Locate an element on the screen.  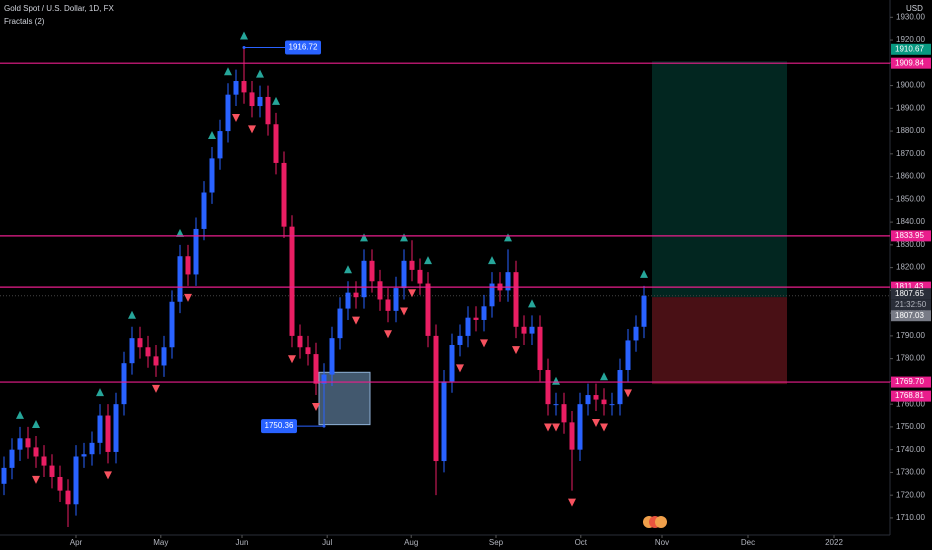
x-tick-label: Jul is located at coordinates (327, 542).